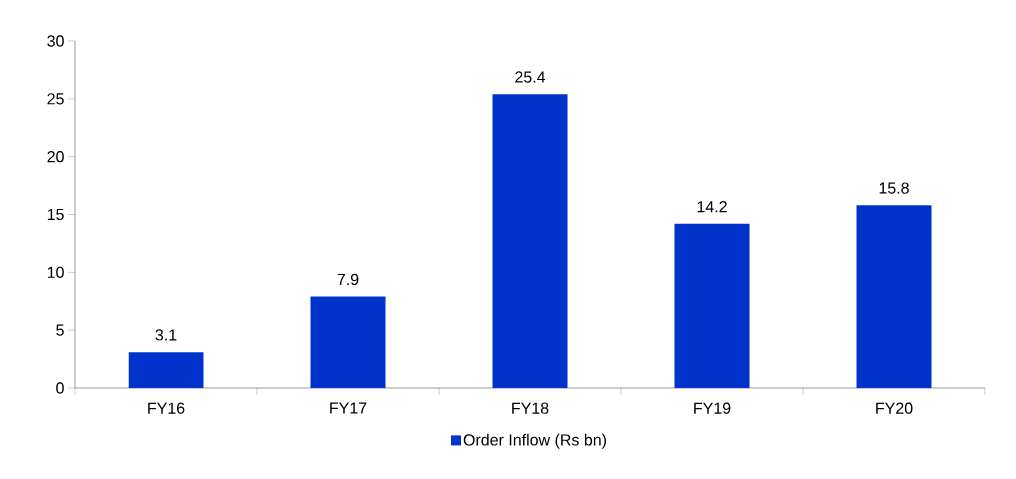  What do you see at coordinates (166, 335) in the screenshot?
I see `data-label: 3.1` at bounding box center [166, 335].